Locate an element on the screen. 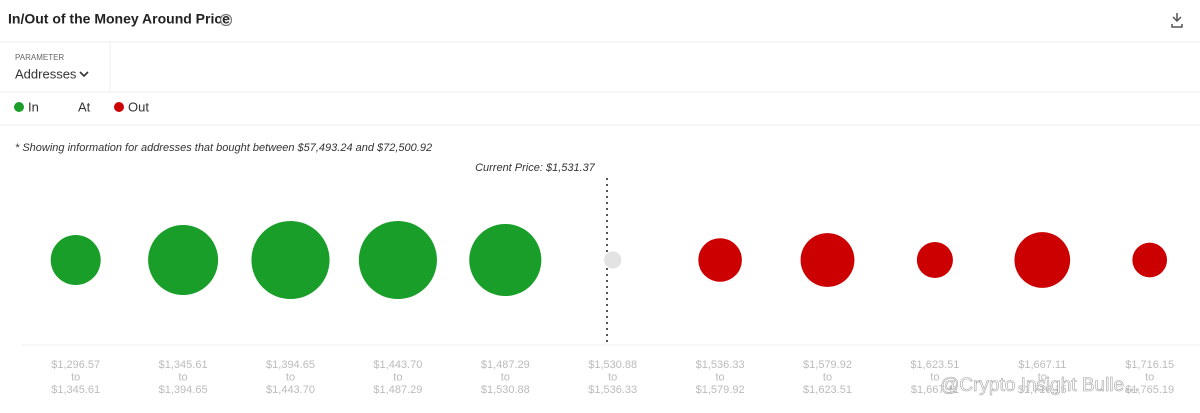 This screenshot has height=413, width=1200. current-price-label: Current Price: $1,531.37 is located at coordinates (535, 168).